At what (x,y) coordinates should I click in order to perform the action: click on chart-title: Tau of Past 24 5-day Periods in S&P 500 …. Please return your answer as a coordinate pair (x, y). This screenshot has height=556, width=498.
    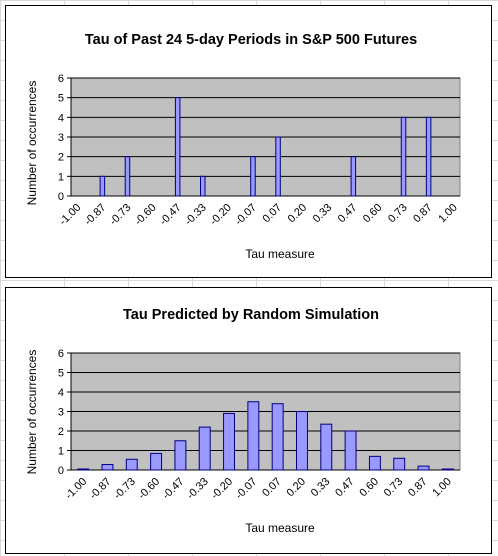
    Looking at the image, I should click on (251, 40).